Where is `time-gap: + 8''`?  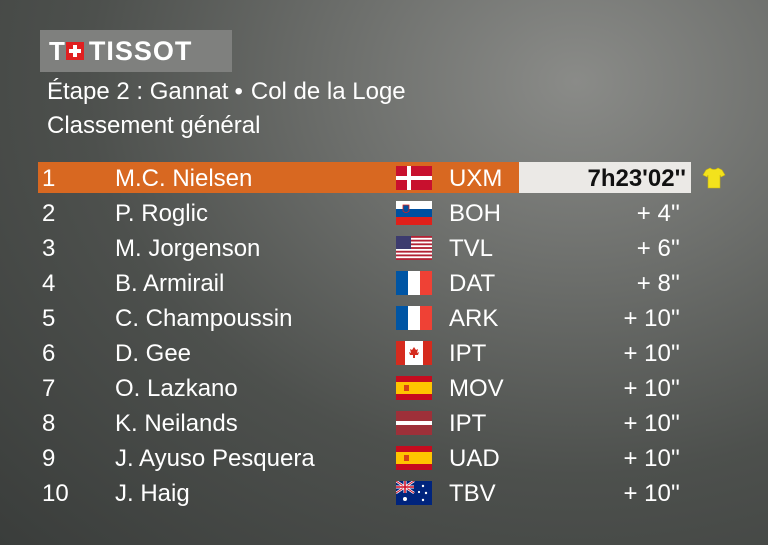
time-gap: + 8'' is located at coordinates (658, 283).